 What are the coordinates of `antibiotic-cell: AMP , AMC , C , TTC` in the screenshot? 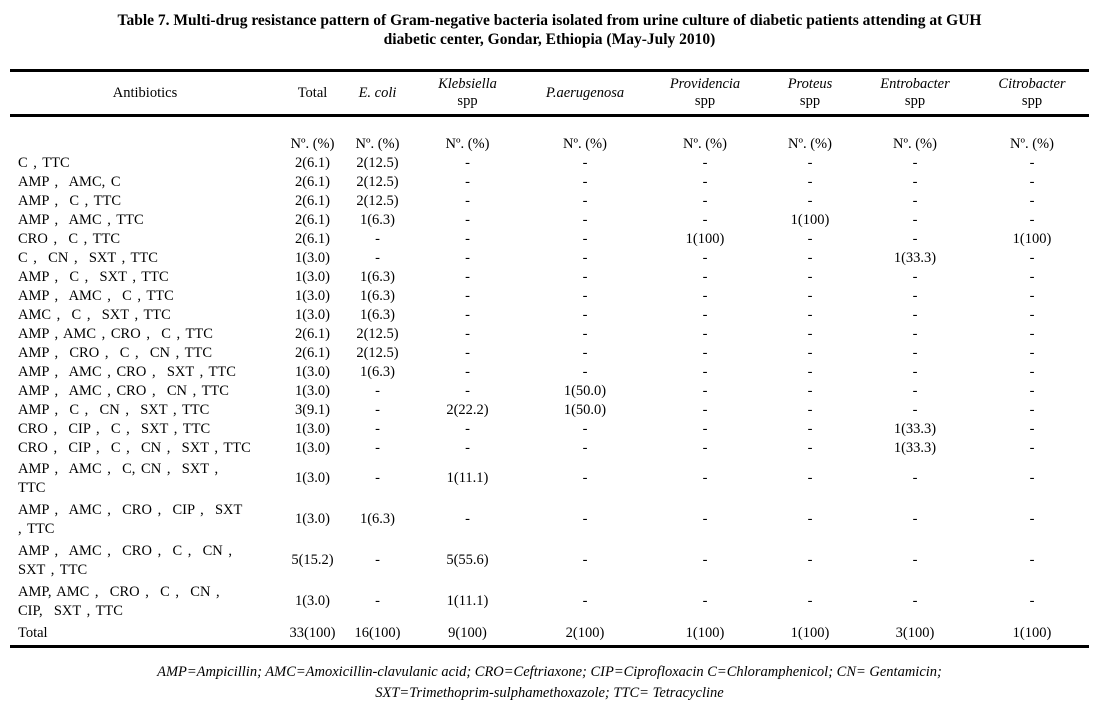 It's located at (96, 296).